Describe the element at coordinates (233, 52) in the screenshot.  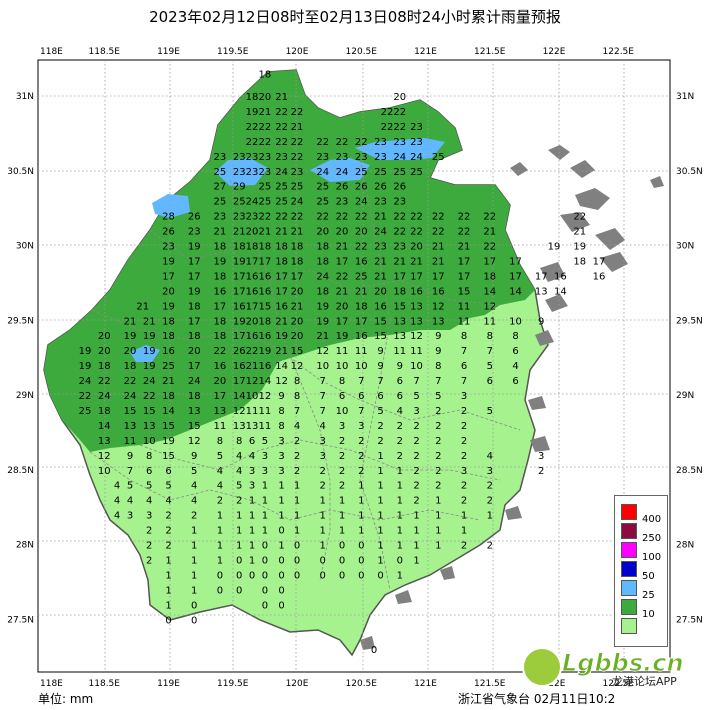
I see `lon-label: 119.5E` at that location.